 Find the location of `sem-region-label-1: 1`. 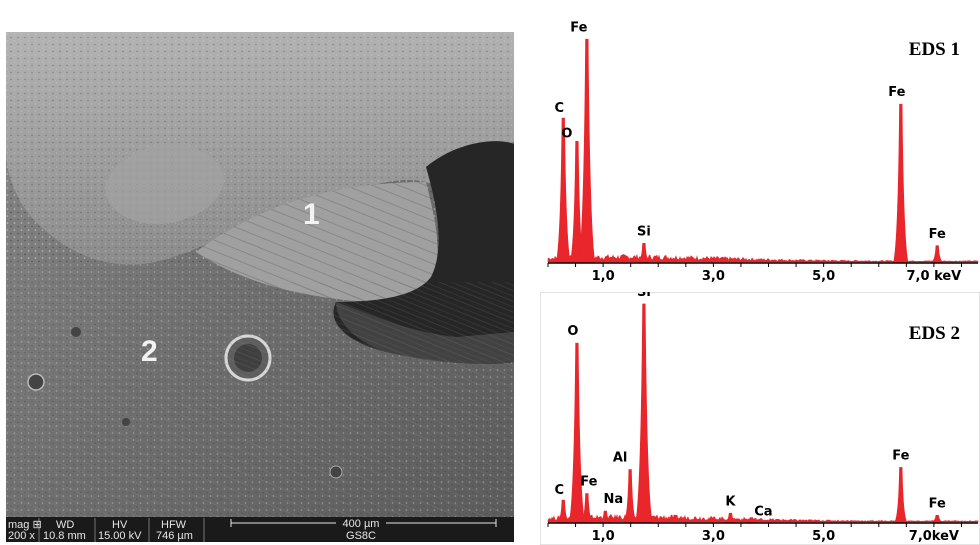

sem-region-label-1: 1 is located at coordinates (311, 214).